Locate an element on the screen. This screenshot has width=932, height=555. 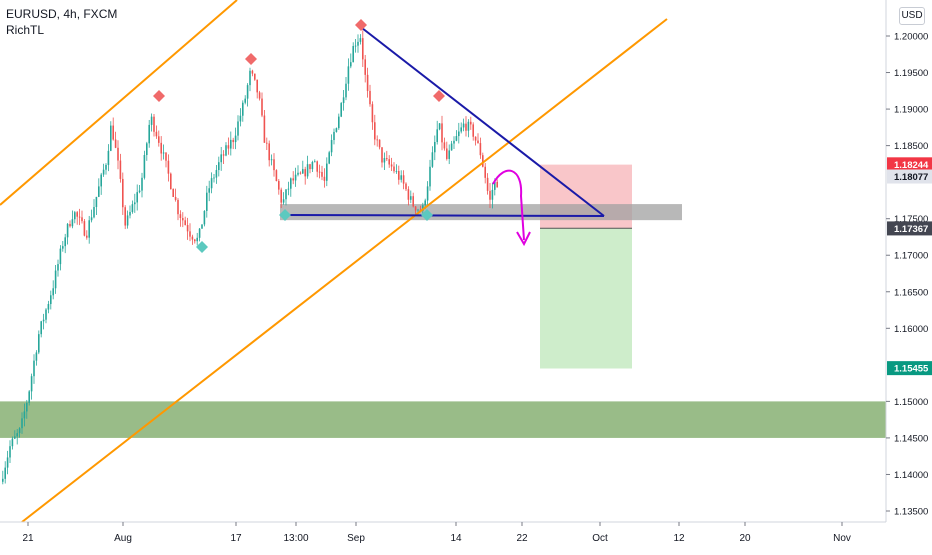
price-label: 1.17367 is located at coordinates (909, 228).